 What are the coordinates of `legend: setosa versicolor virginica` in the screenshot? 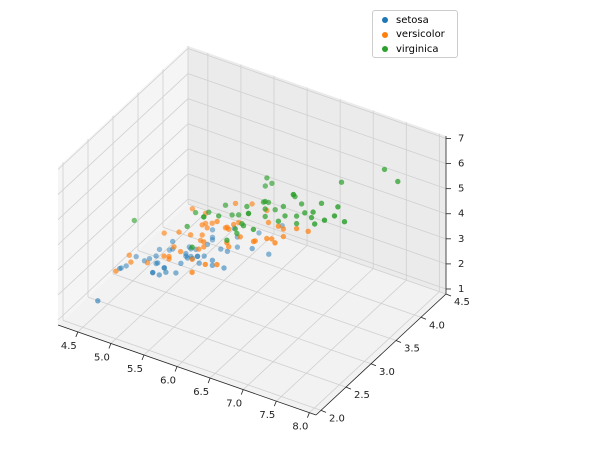 It's located at (415, 34).